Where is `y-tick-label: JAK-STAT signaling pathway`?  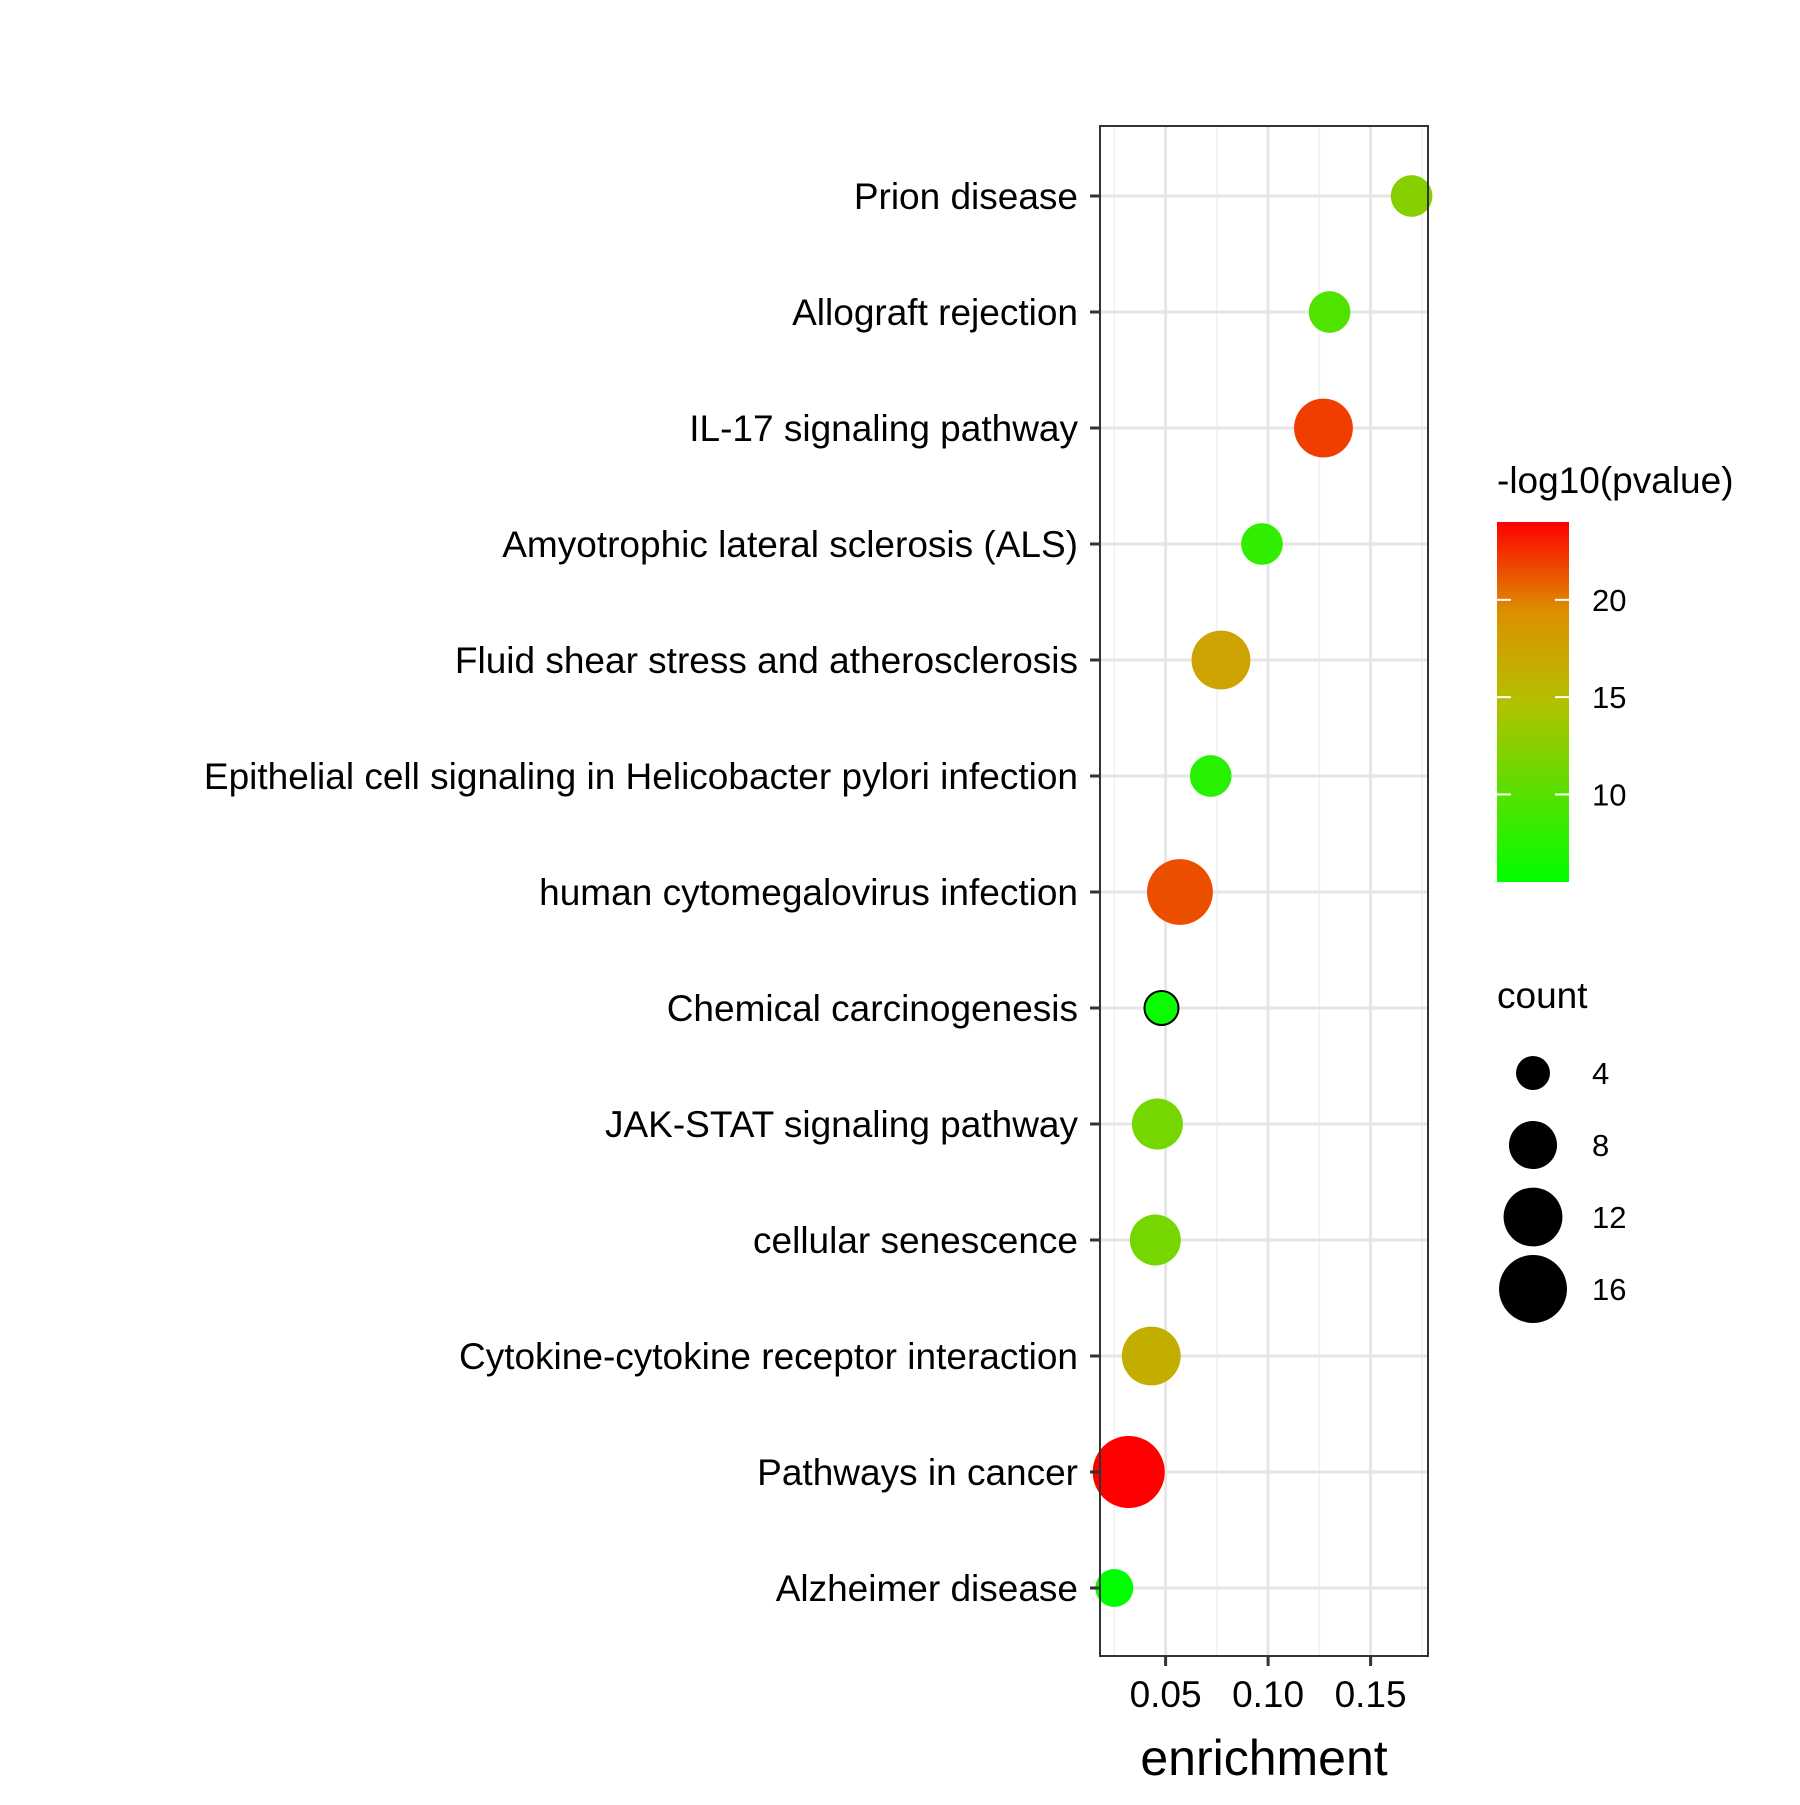 y-tick-label: JAK-STAT signaling pathway is located at coordinates (841, 1124).